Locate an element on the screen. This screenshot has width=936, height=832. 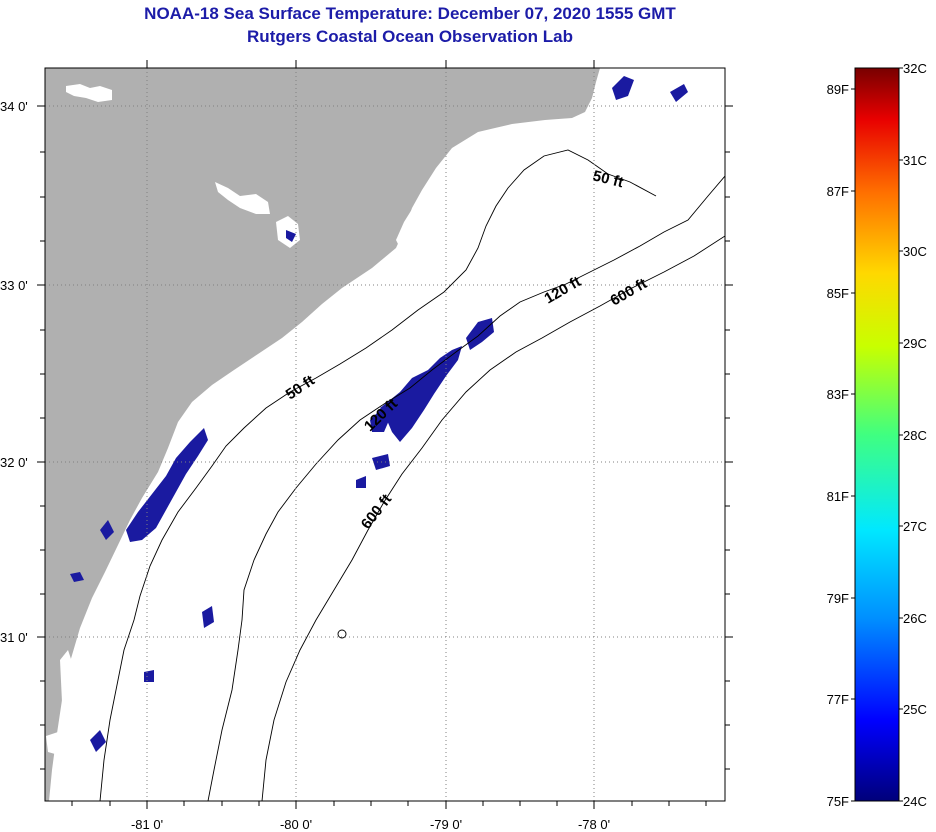
colorbar-fahrenheit-label: 85F is located at coordinates (838, 293).